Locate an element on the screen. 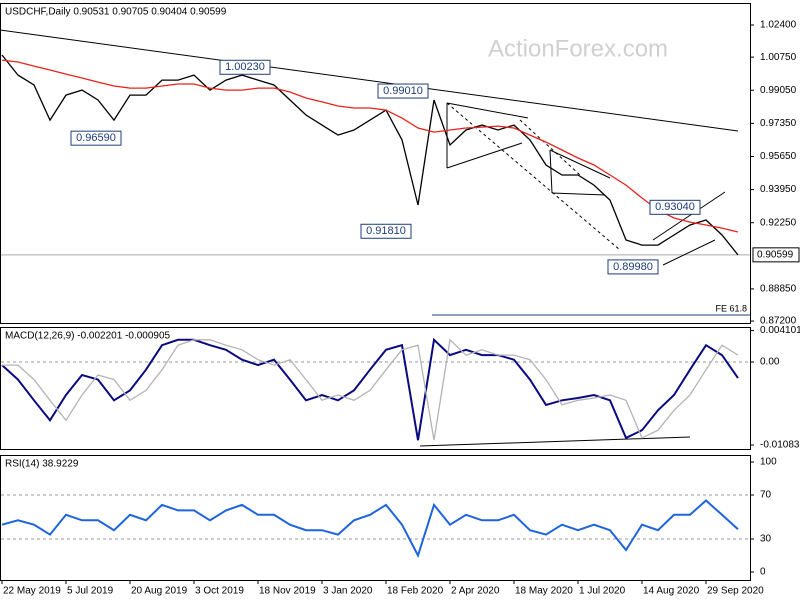 This screenshot has height=600, width=800. y-tick-label: 0.99050 is located at coordinates (778, 90).